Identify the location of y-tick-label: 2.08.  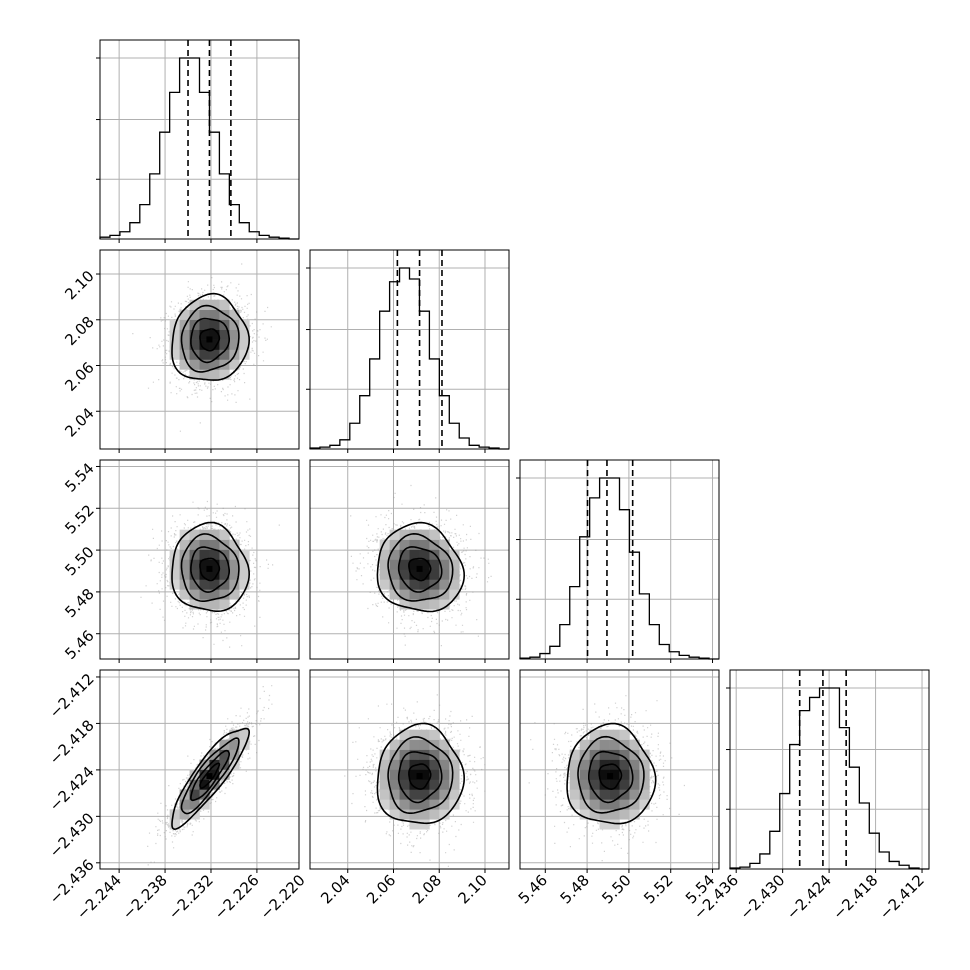
(79, 331).